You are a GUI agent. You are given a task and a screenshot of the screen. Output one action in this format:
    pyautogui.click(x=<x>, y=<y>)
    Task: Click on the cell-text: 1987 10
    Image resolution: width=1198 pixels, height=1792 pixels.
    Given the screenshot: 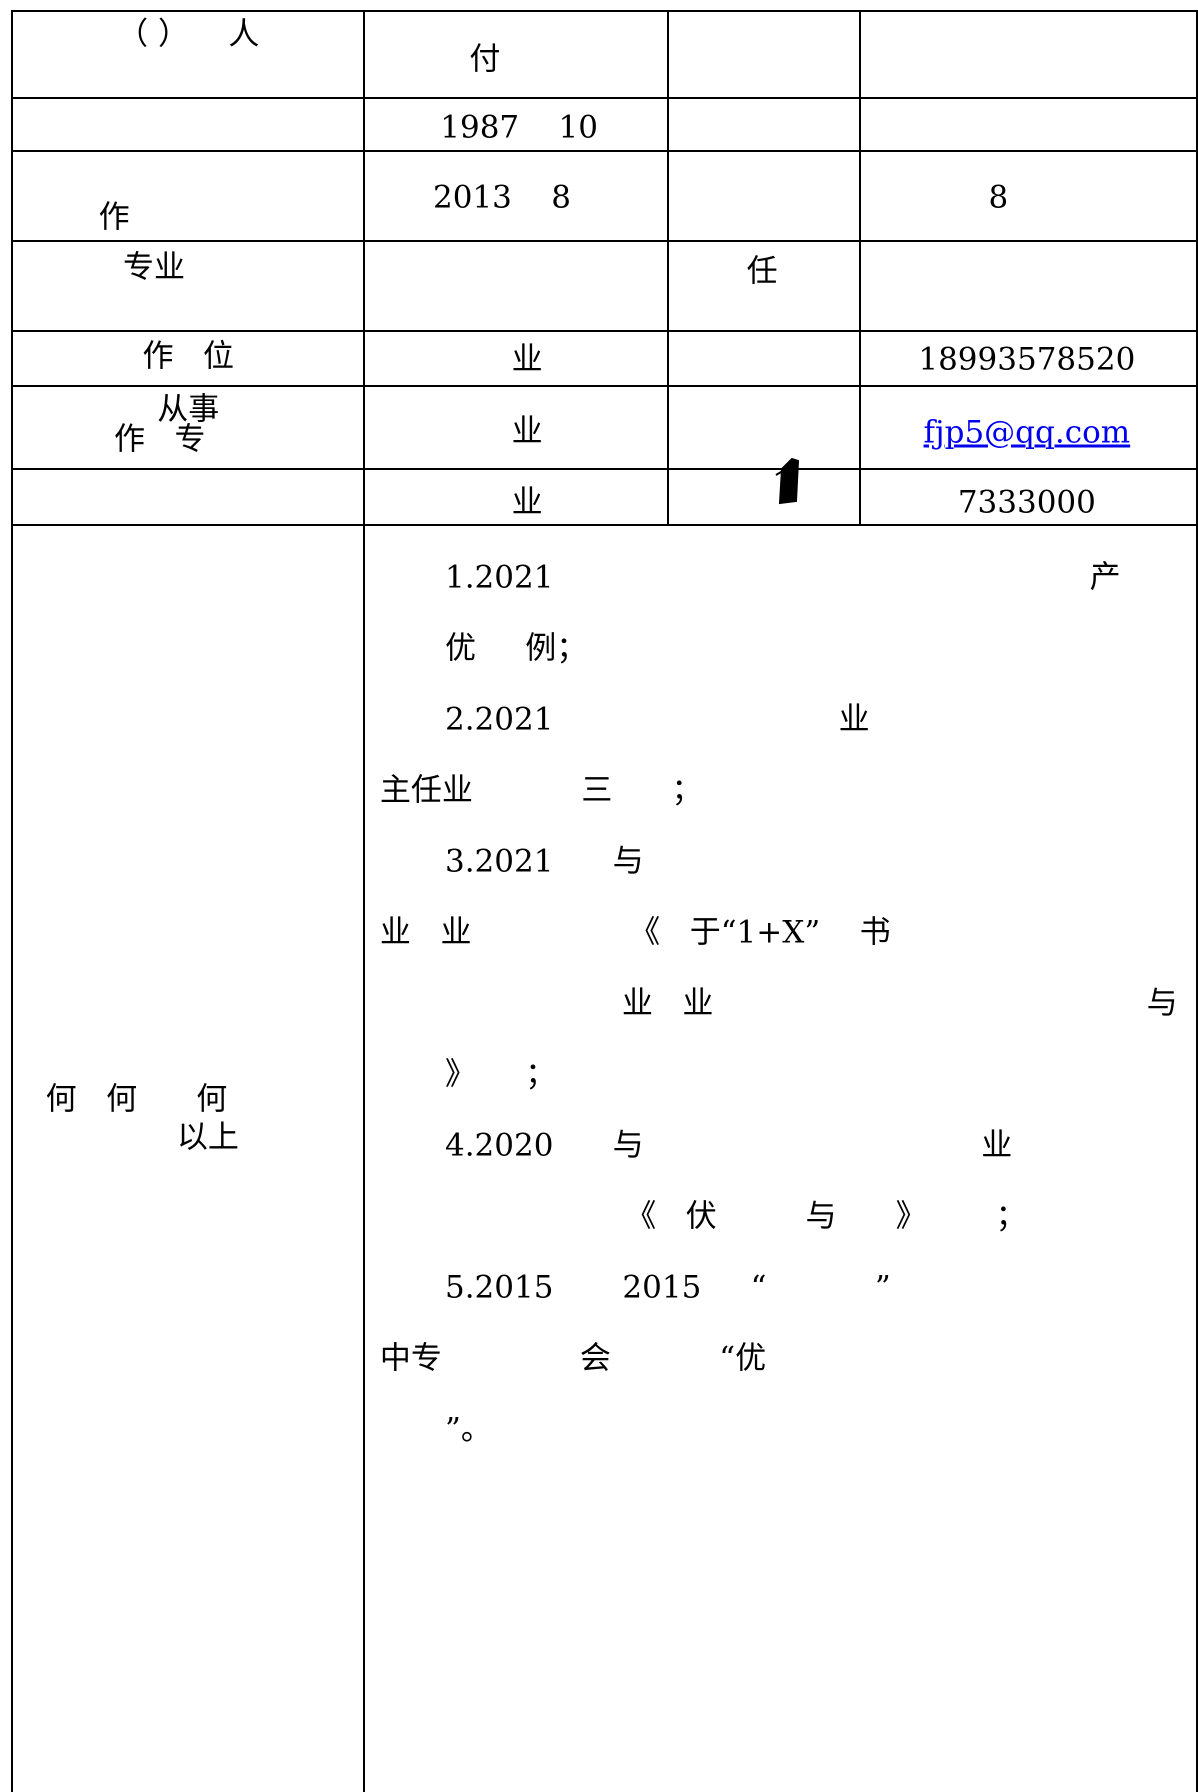 What is the action you would take?
    pyautogui.click(x=519, y=127)
    